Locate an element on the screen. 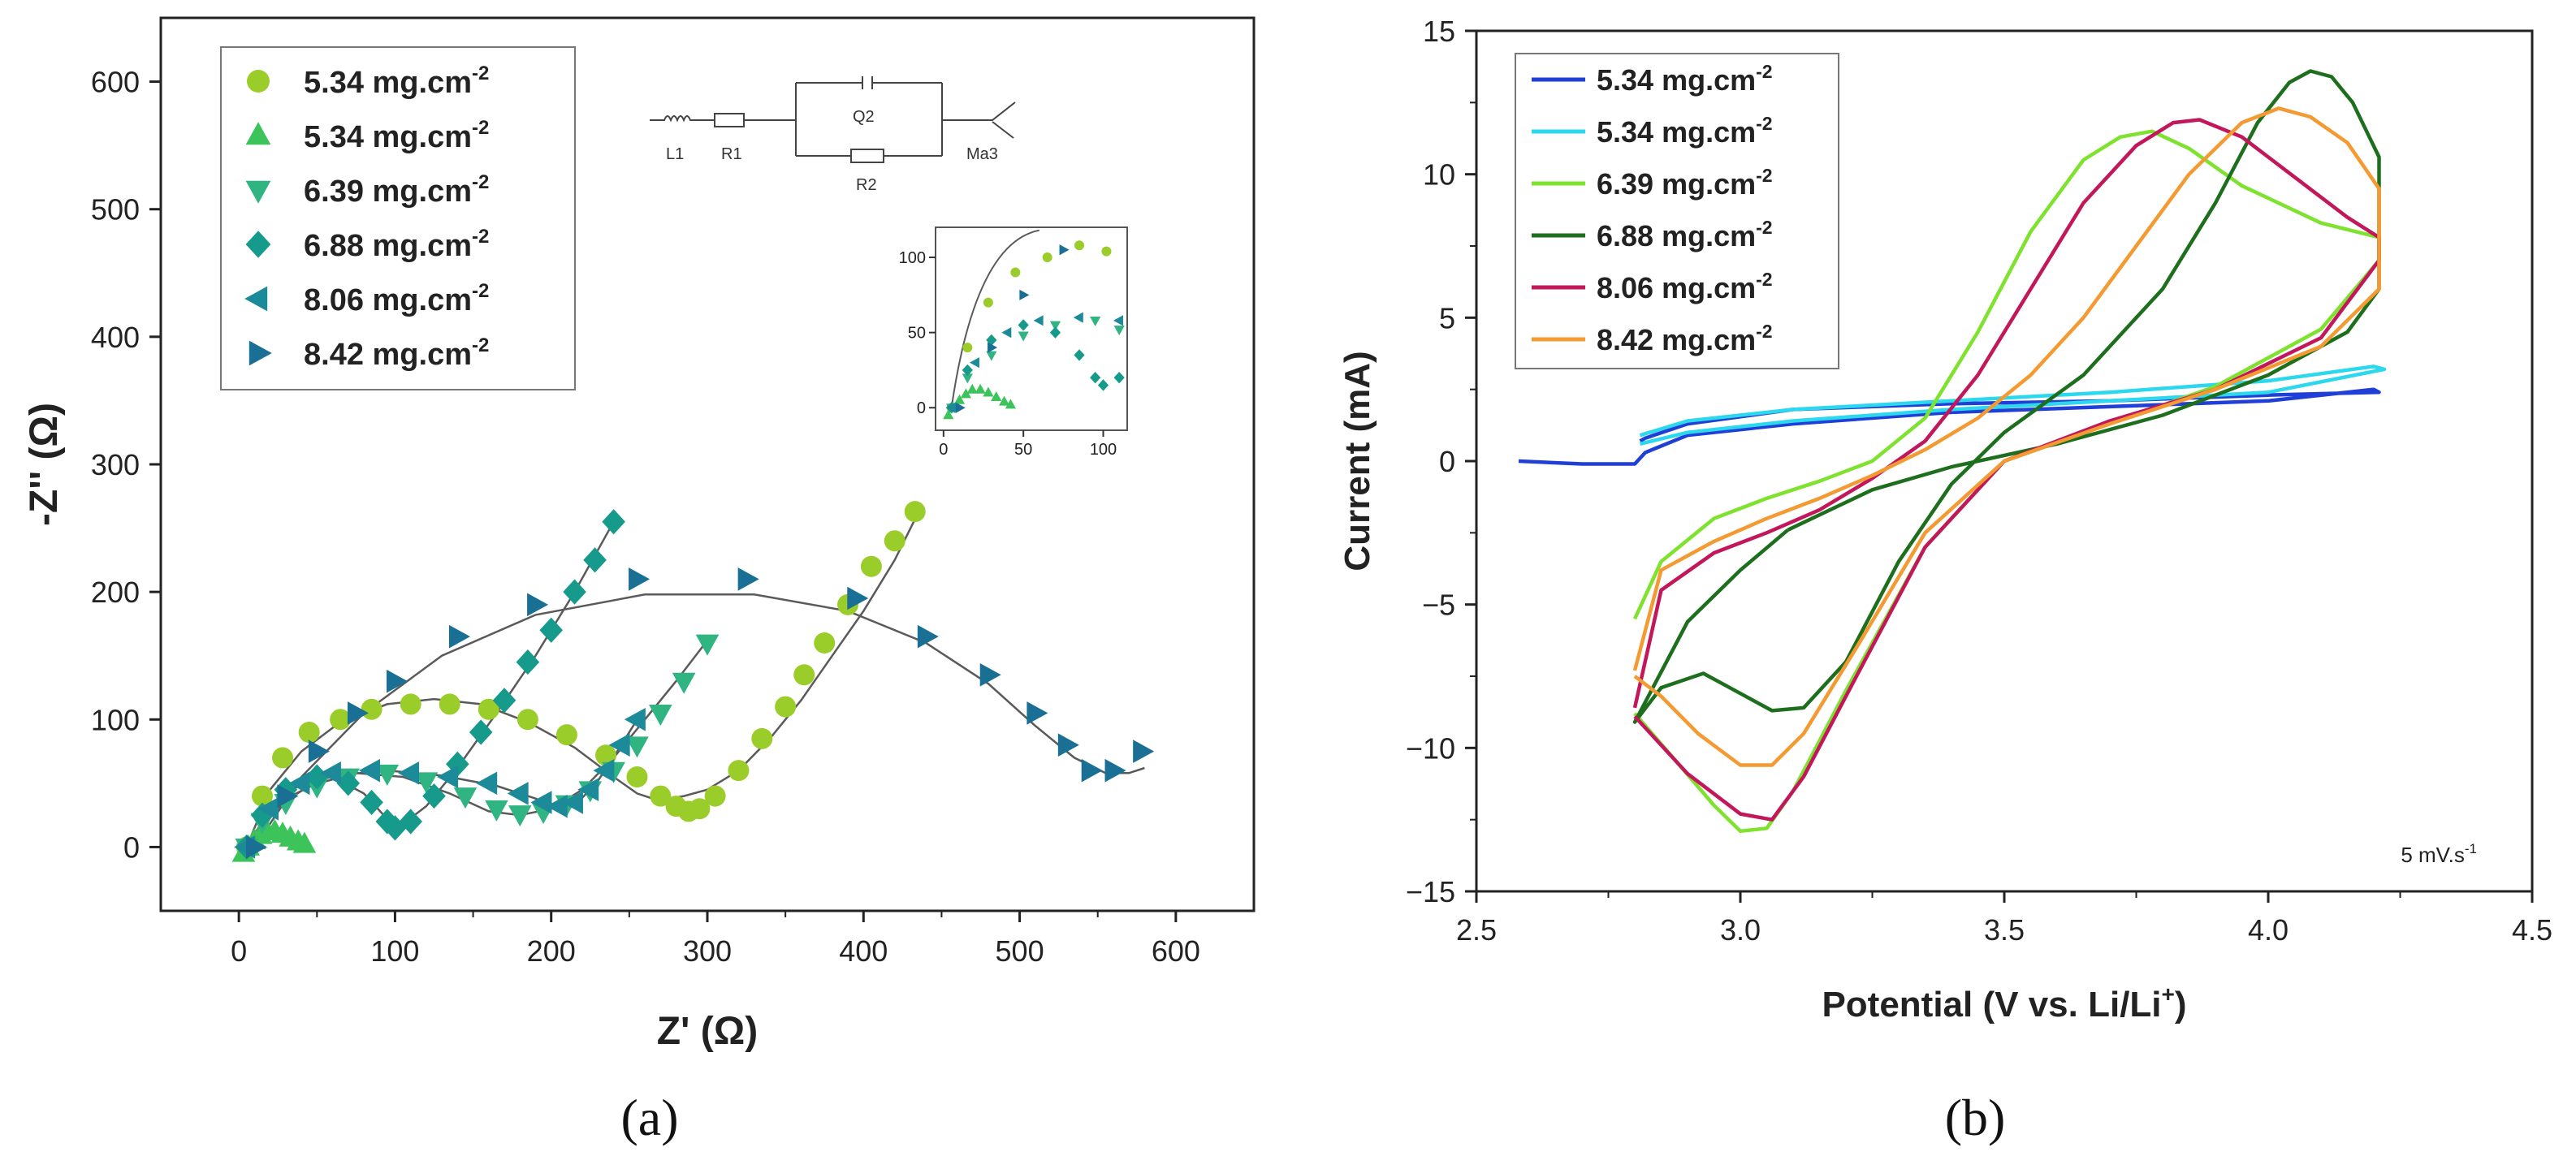 This screenshot has height=1156, width=2576. cv-y-tick-label: 10 is located at coordinates (1439, 175).